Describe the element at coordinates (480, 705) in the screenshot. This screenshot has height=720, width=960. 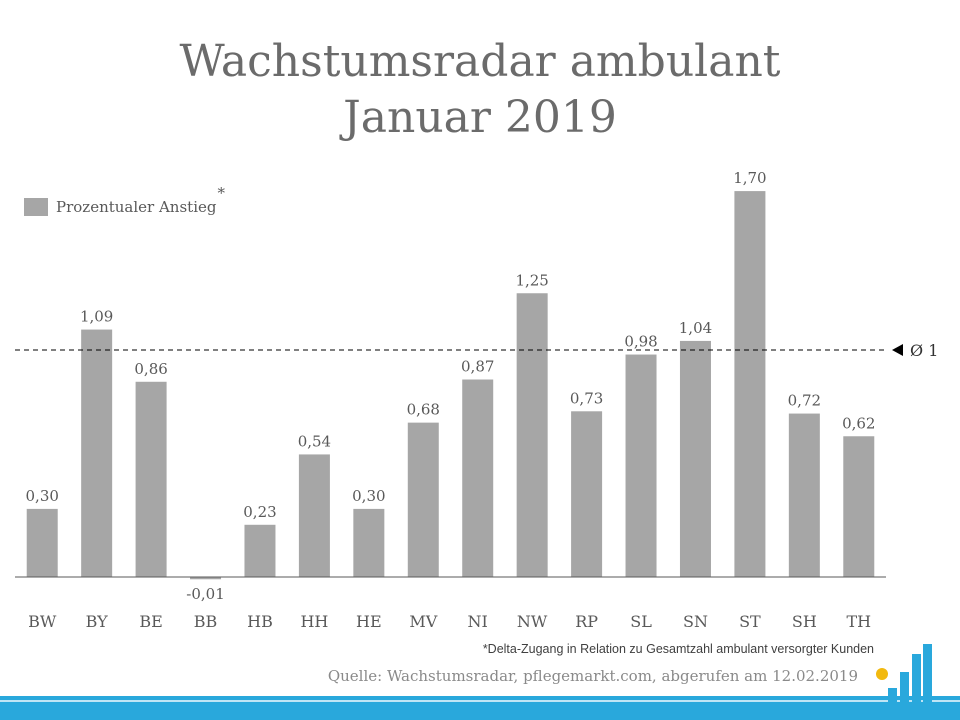
I see `bottom-stripe` at that location.